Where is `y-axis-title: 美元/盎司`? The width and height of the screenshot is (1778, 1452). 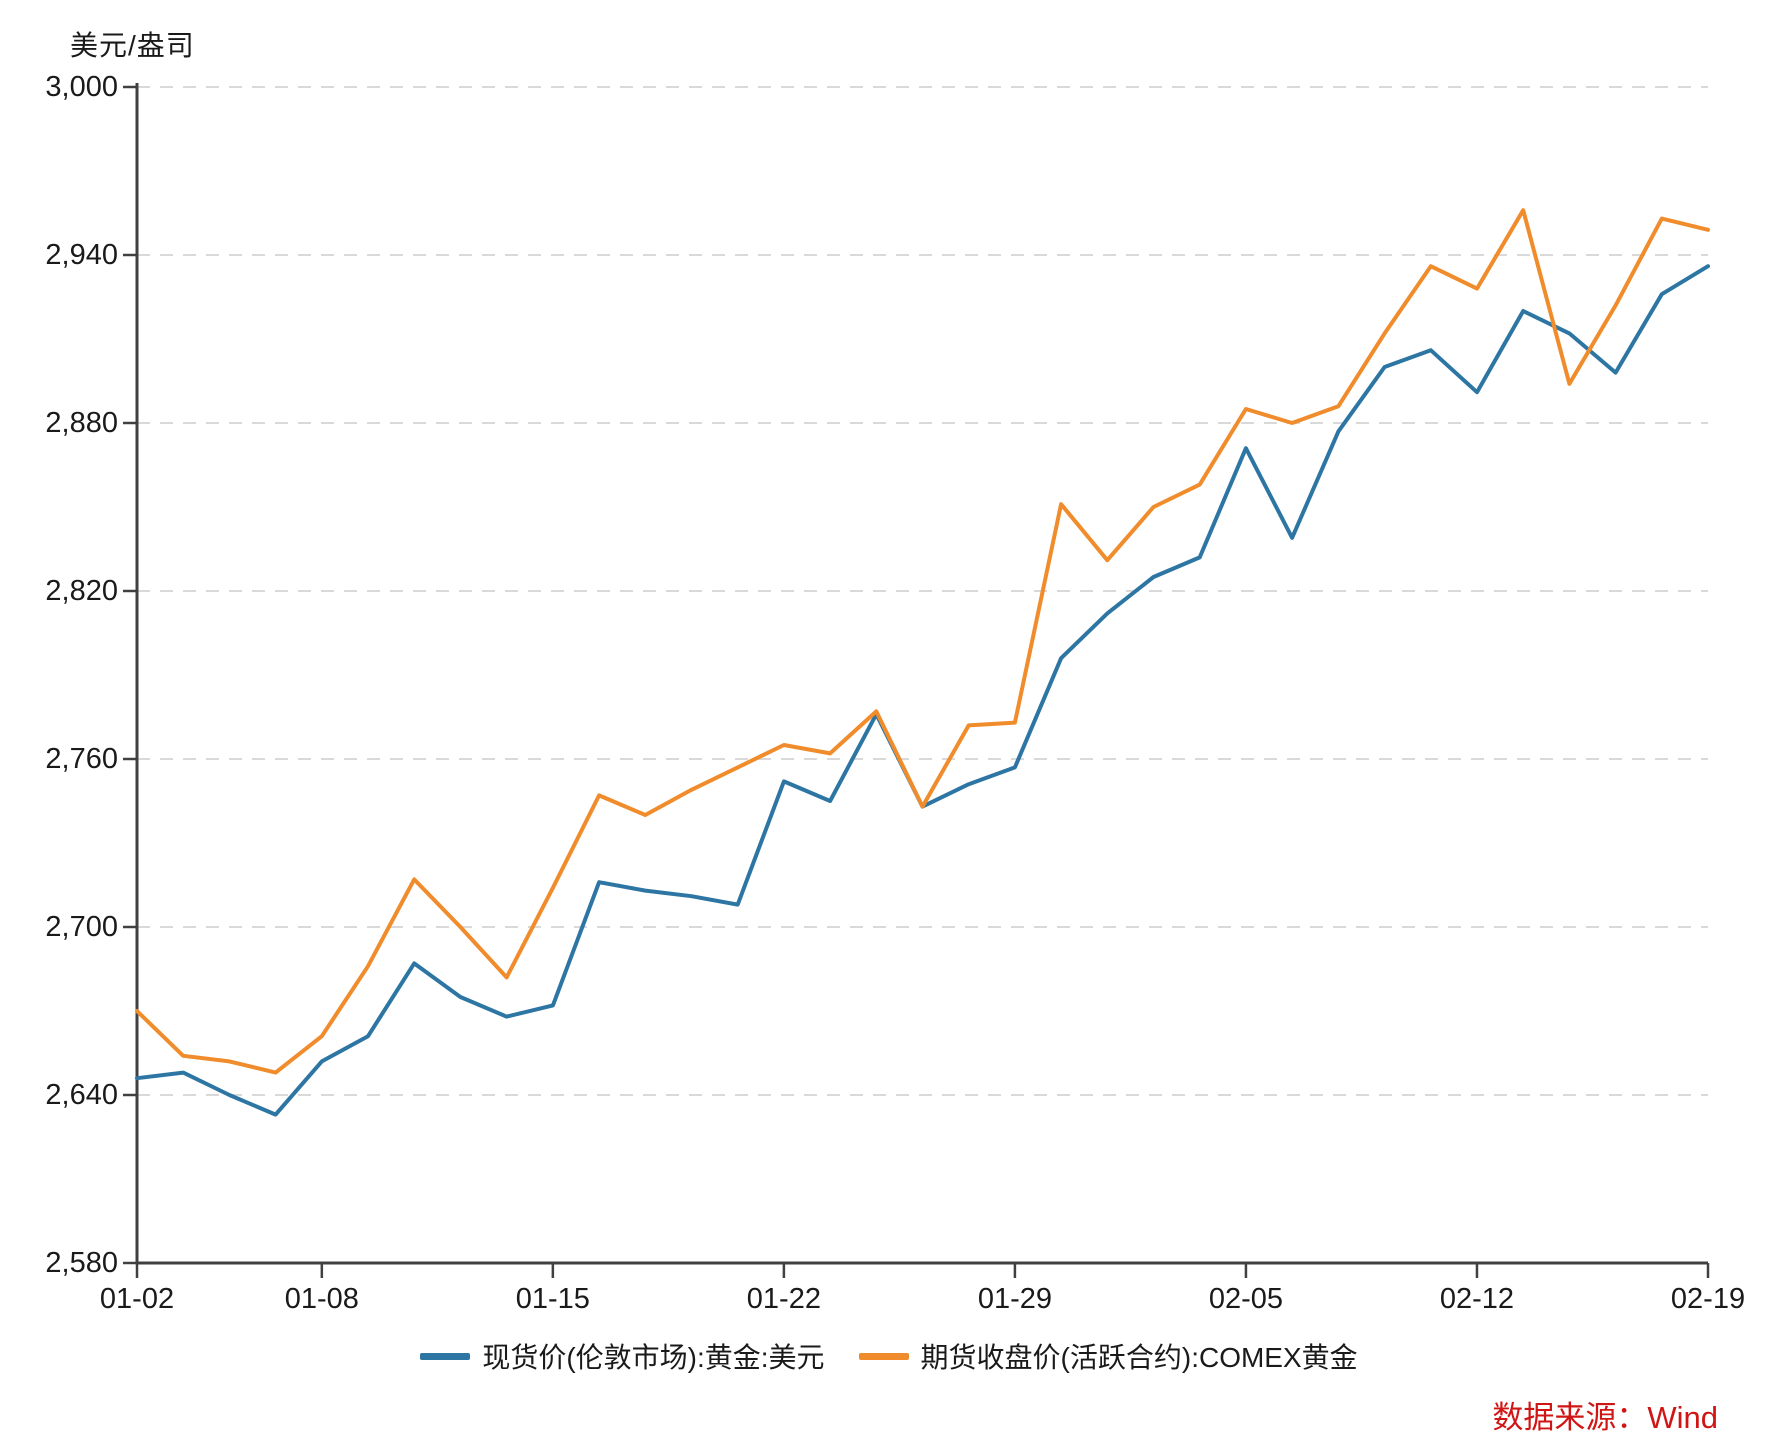
y-axis-title: 美元/盎司 is located at coordinates (132, 45).